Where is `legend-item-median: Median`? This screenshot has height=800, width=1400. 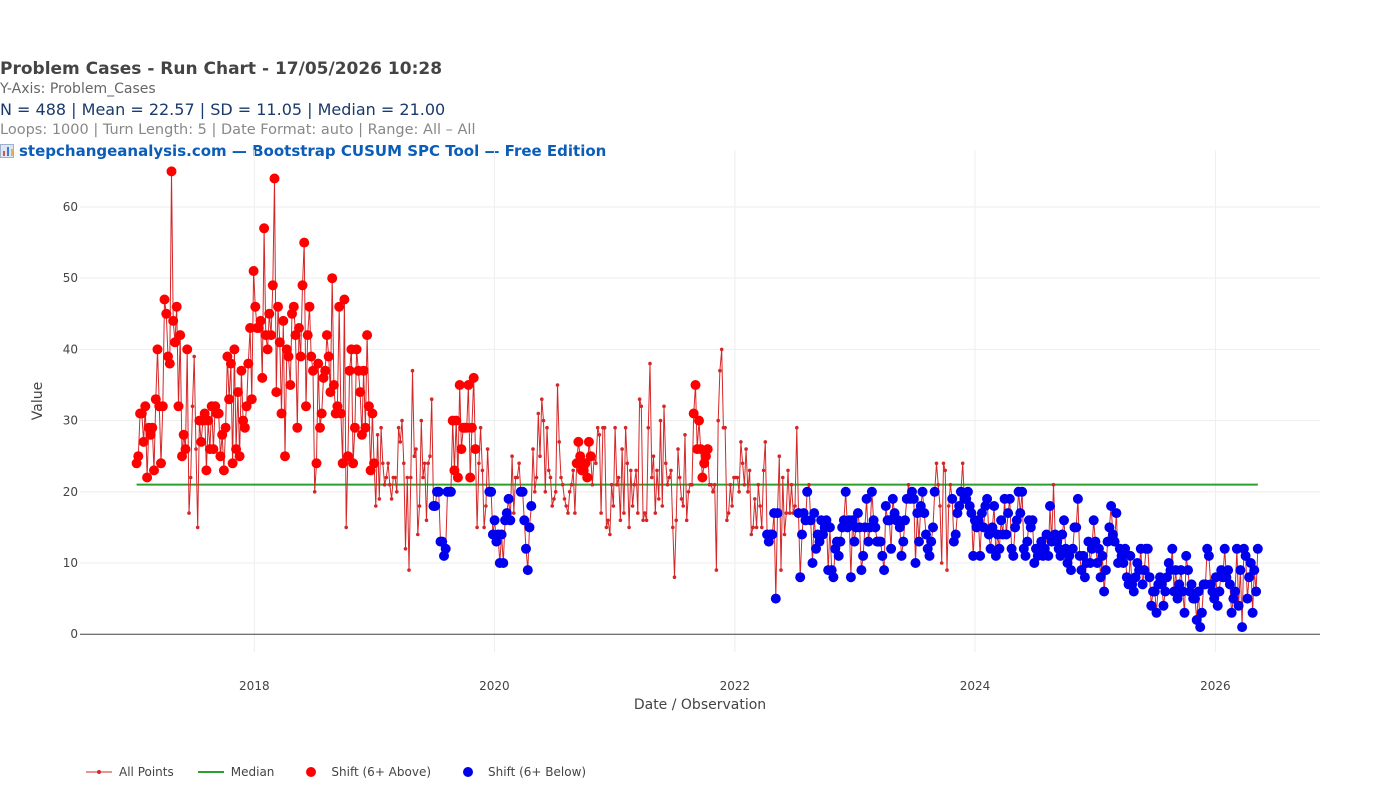
legend-item-median: Median is located at coordinates (235, 772).